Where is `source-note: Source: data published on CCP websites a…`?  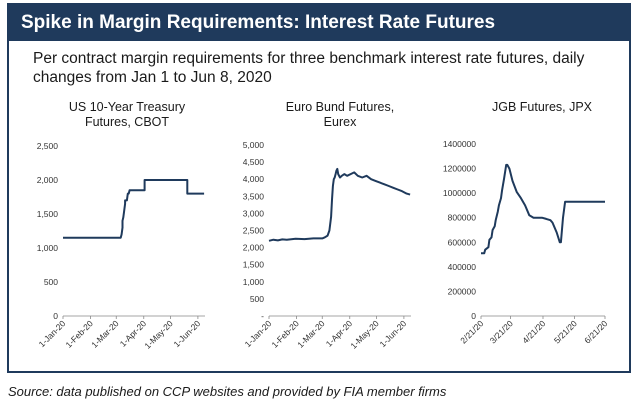
source-note: Source: data published on CCP websites a… is located at coordinates (227, 391).